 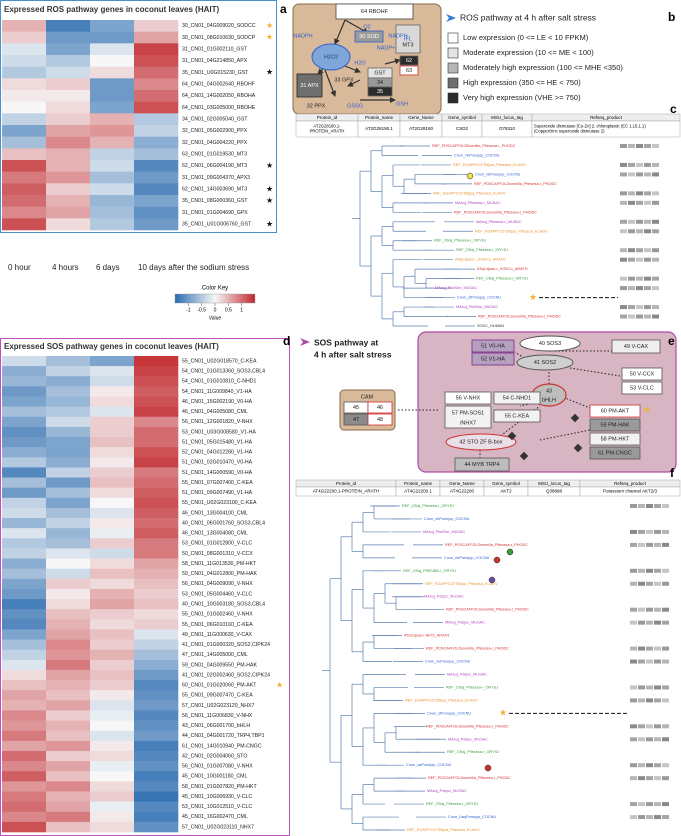 What do you see at coordinates (453, 68) in the screenshot?
I see `legend-swatch` at bounding box center [453, 68].